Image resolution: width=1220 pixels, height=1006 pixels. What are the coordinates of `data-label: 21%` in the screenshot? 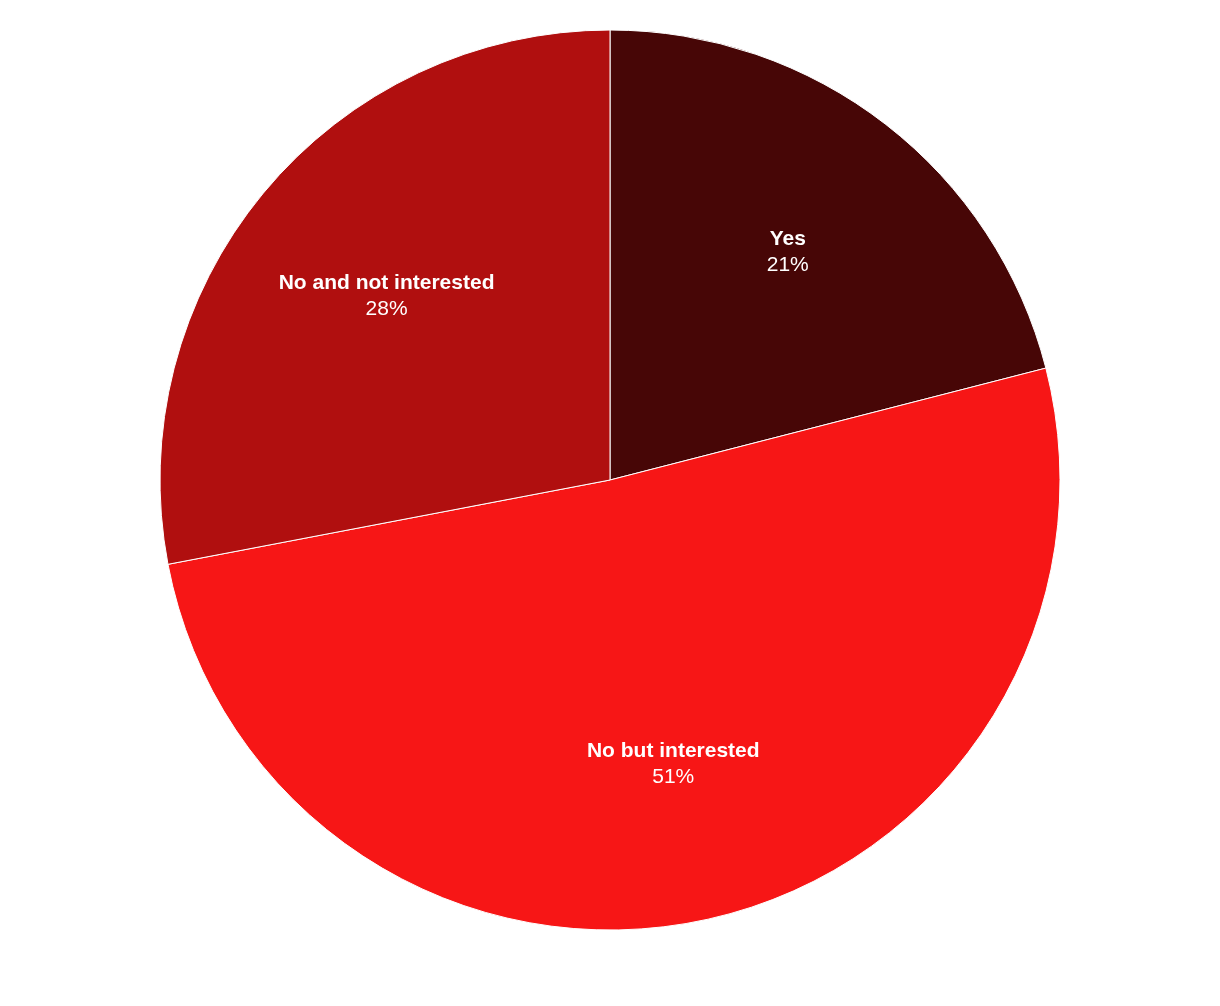 It's located at (787, 263).